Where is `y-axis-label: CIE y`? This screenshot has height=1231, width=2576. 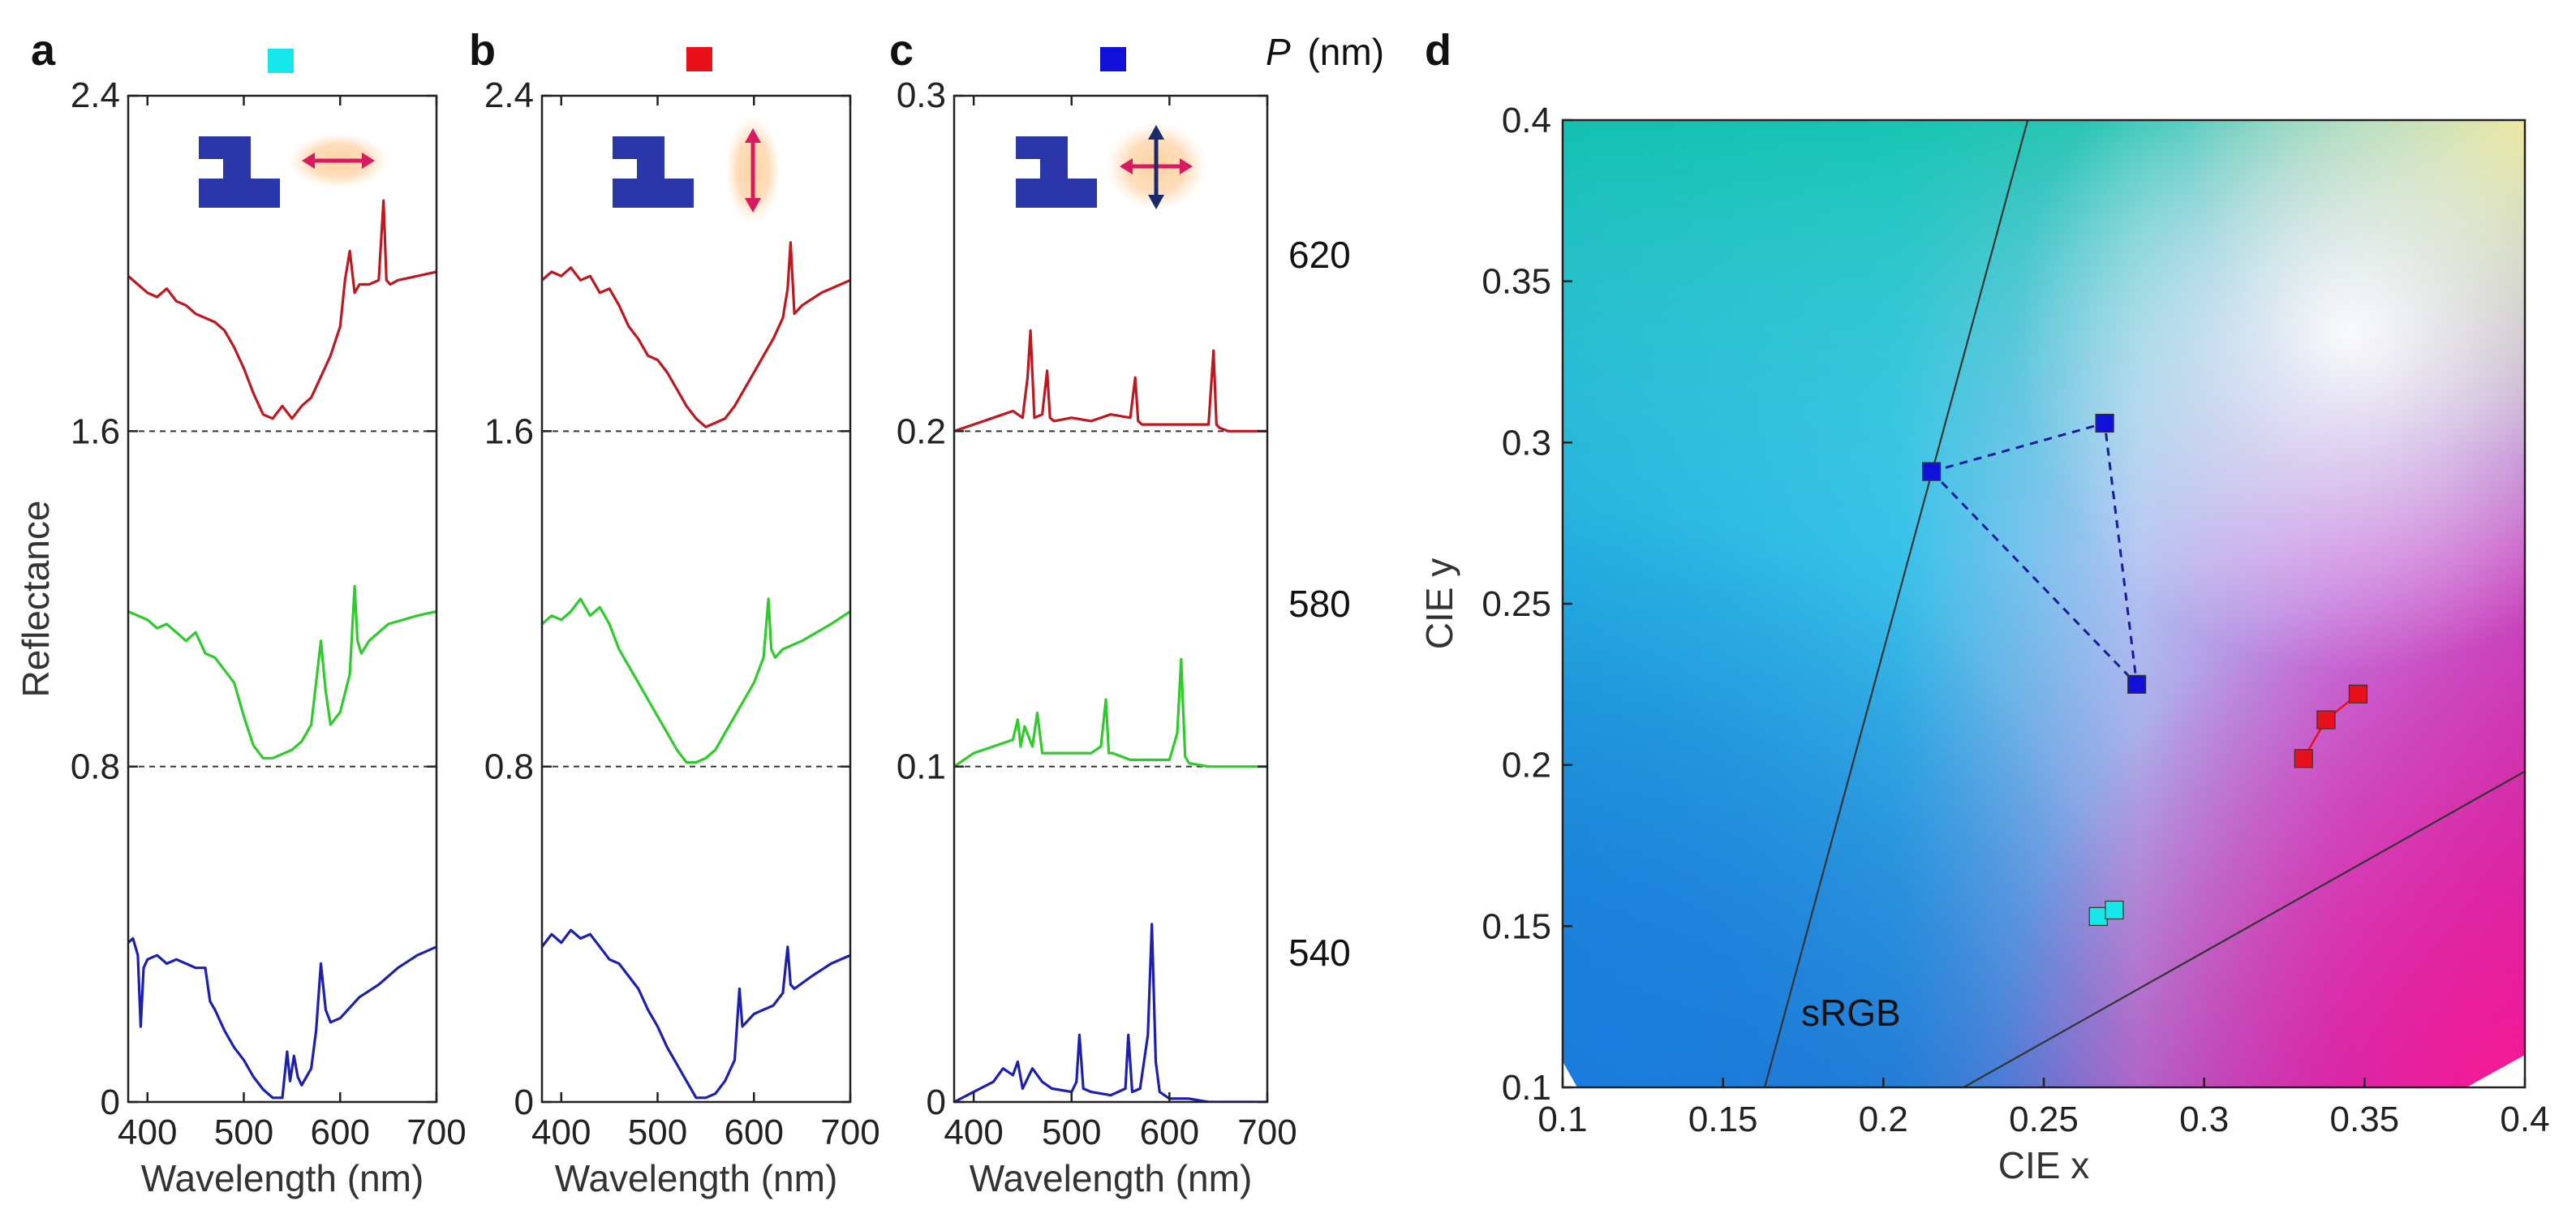 y-axis-label: CIE y is located at coordinates (1439, 603).